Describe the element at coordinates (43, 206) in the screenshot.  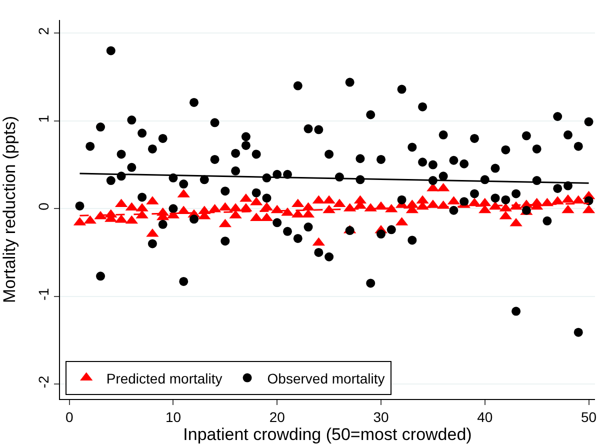
I see `y-tick-label: 0` at that location.